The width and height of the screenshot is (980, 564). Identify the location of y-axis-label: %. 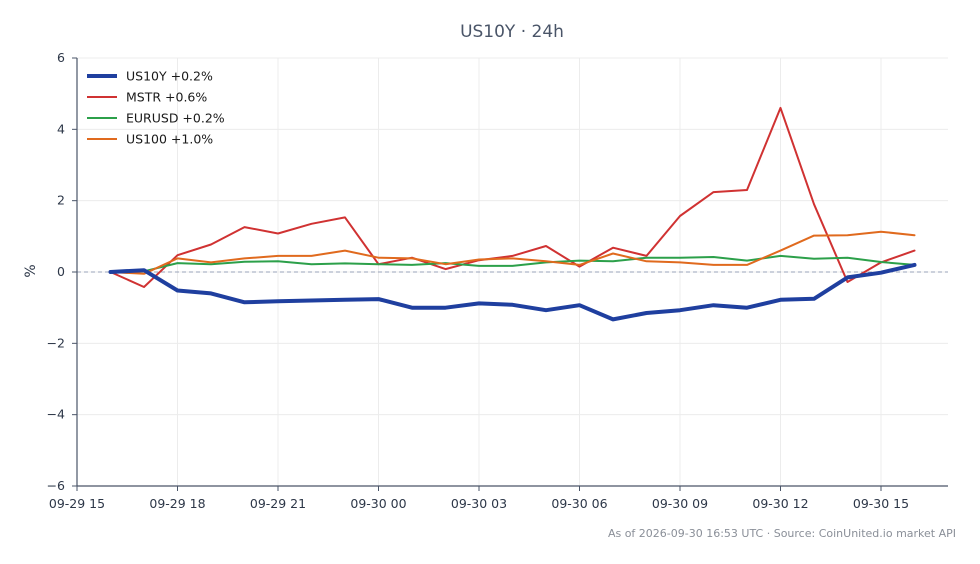
(31, 270).